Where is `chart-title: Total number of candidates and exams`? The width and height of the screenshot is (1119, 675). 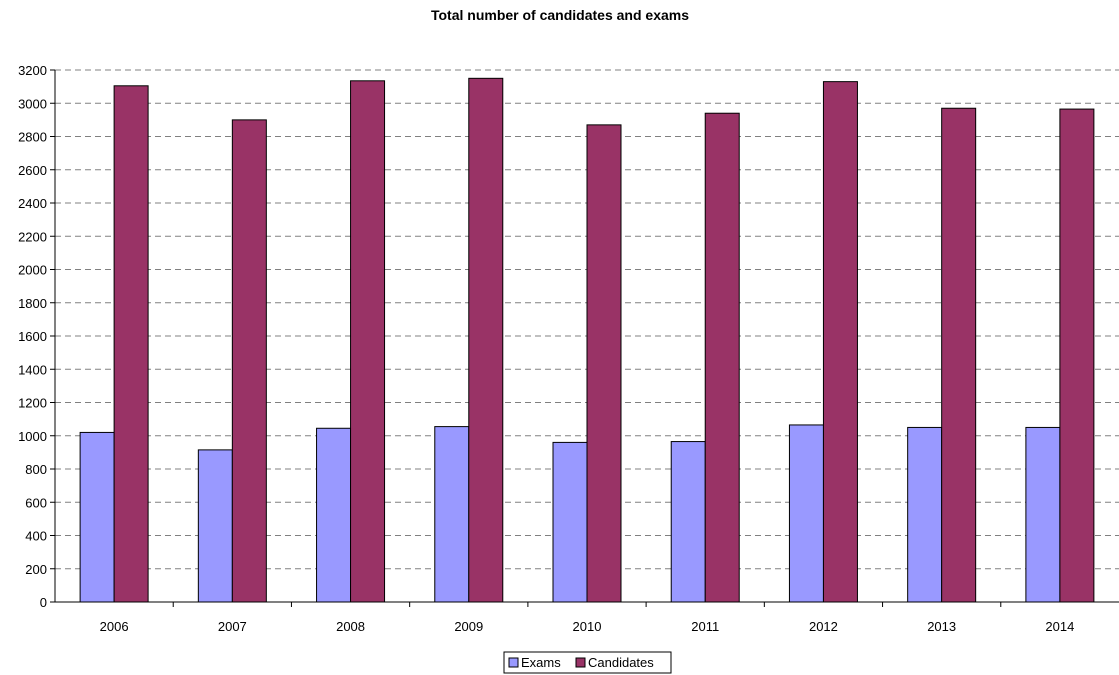 chart-title: Total number of candidates and exams is located at coordinates (560, 15).